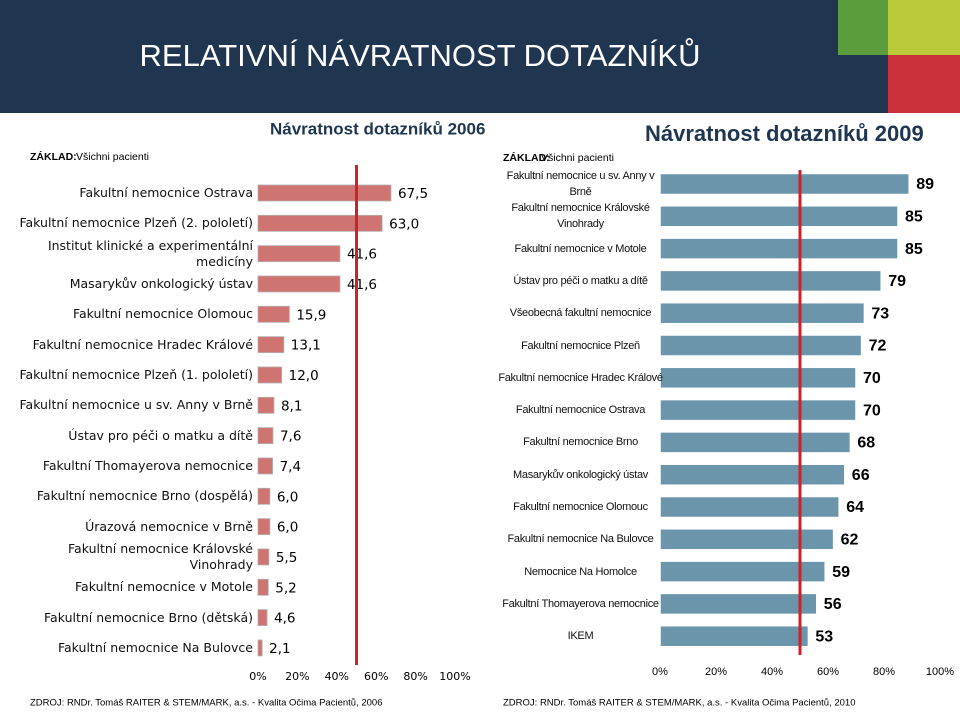  What do you see at coordinates (914, 249) in the screenshot?
I see `value-label: 85` at bounding box center [914, 249].